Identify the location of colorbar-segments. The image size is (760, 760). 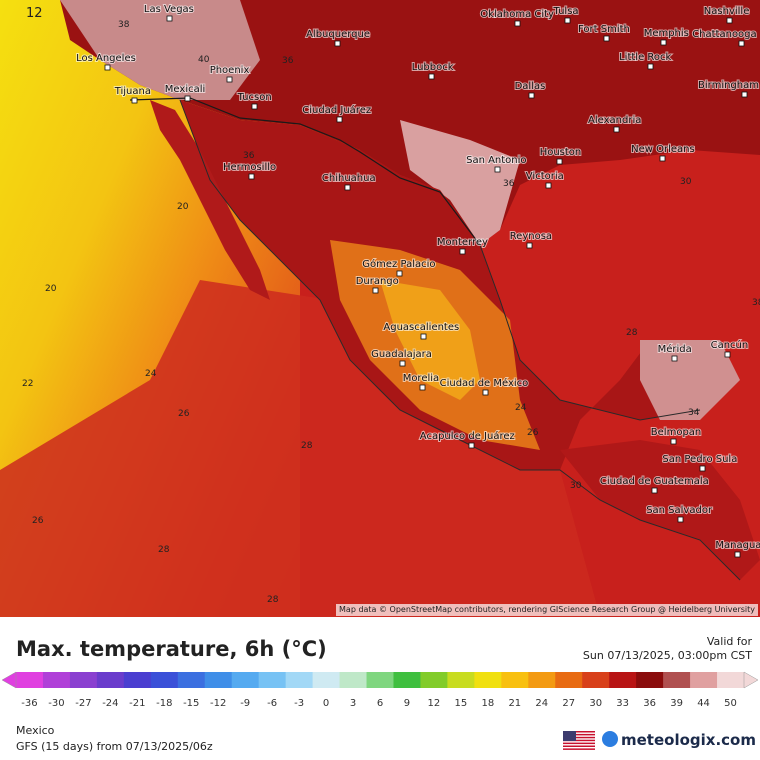
(380, 680).